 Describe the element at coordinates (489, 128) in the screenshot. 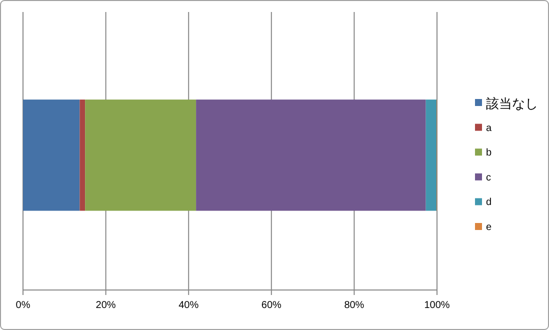

I see `legend-label: a` at that location.